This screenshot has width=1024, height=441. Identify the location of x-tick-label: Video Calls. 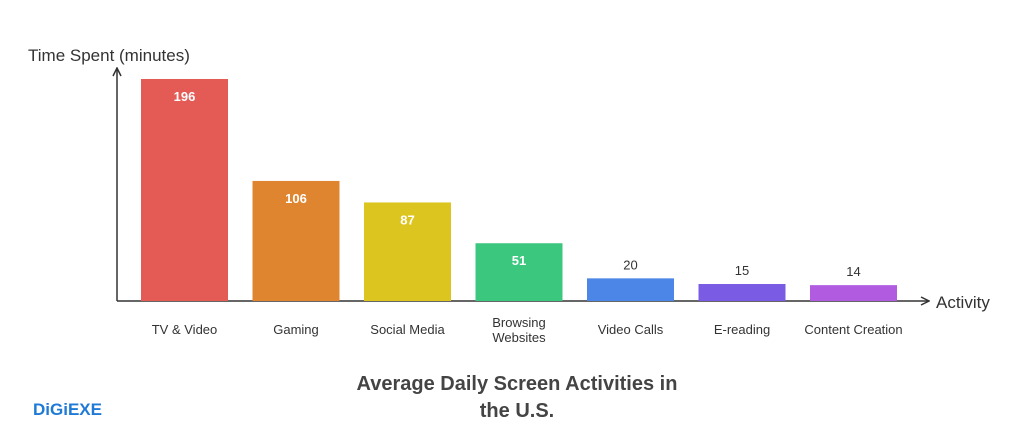
(631, 329).